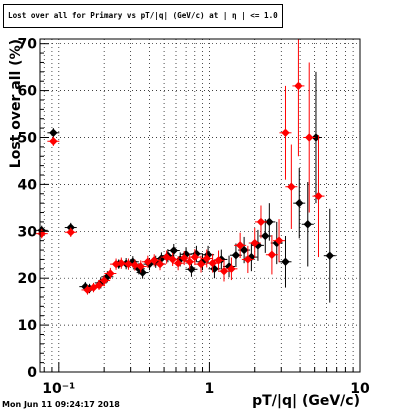  What do you see at coordinates (32, 373) in the screenshot?
I see `y-tick-label: 0` at bounding box center [32, 373].